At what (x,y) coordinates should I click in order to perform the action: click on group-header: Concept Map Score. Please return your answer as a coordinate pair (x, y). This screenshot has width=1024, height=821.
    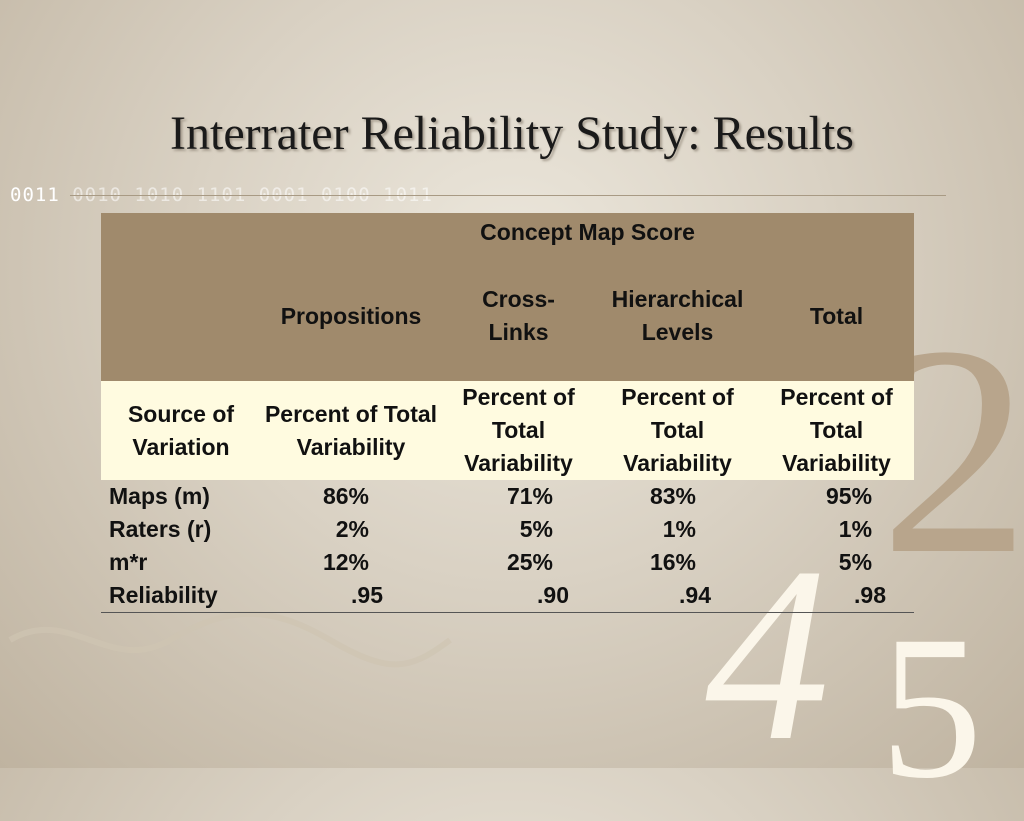
    Looking at the image, I should click on (588, 232).